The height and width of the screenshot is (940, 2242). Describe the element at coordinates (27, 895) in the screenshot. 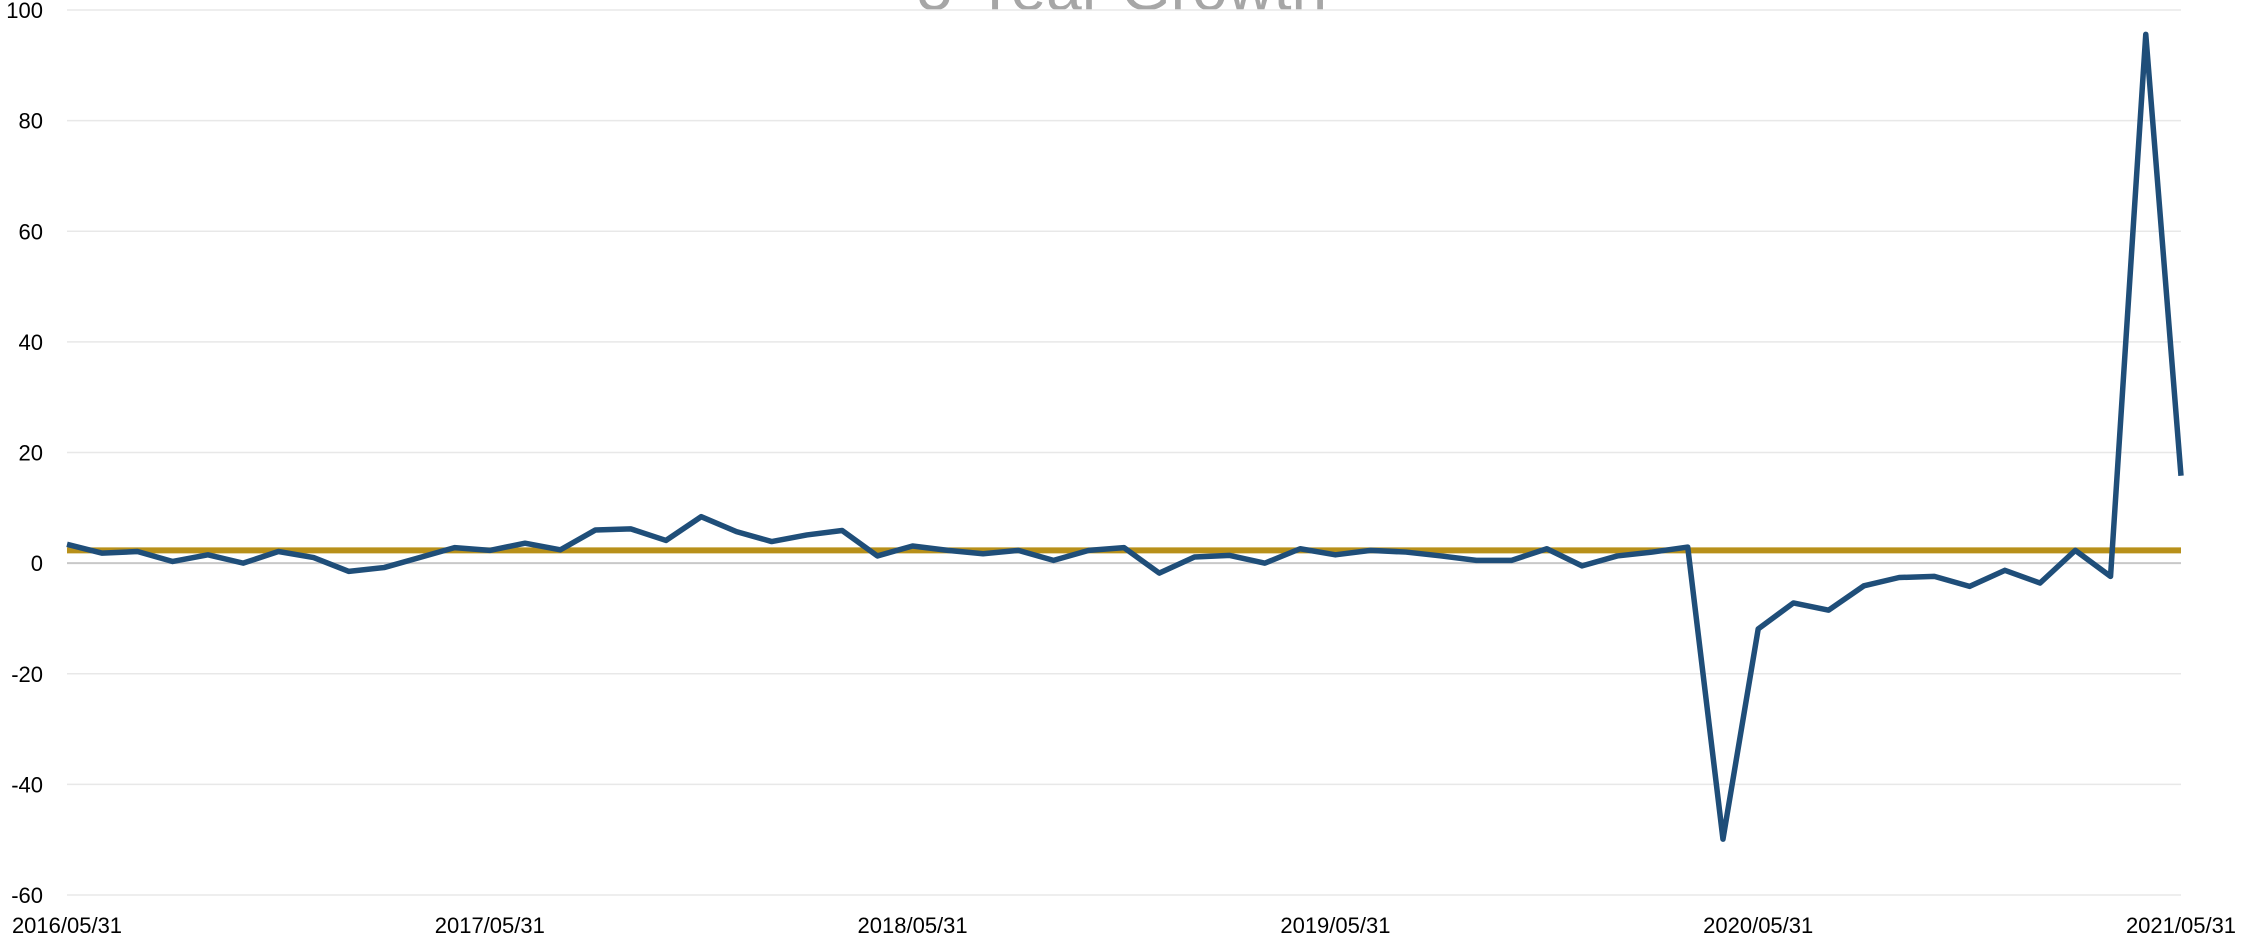

I see `y-tick-label: -60` at that location.